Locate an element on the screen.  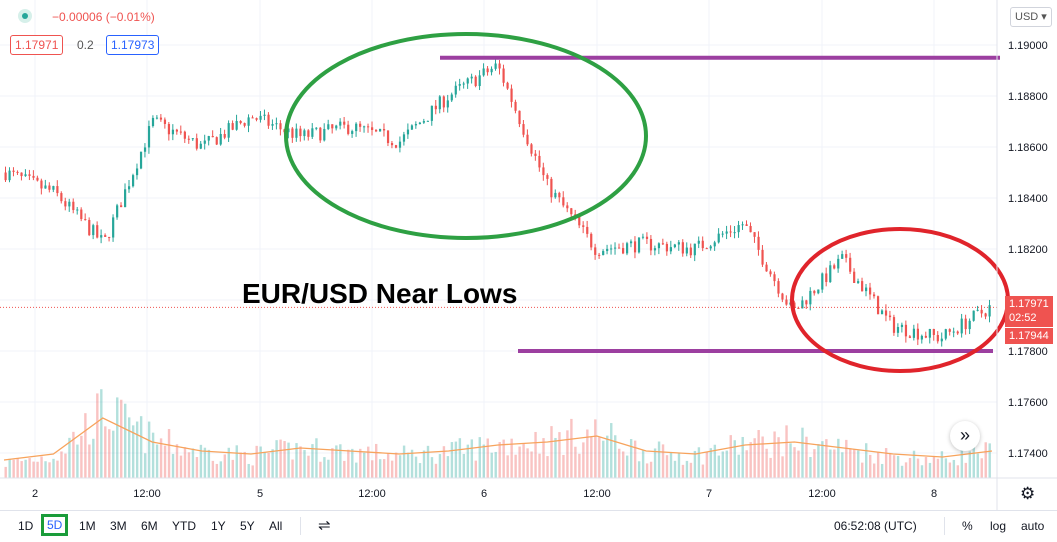
range-5y: 5Y is located at coordinates (247, 526).